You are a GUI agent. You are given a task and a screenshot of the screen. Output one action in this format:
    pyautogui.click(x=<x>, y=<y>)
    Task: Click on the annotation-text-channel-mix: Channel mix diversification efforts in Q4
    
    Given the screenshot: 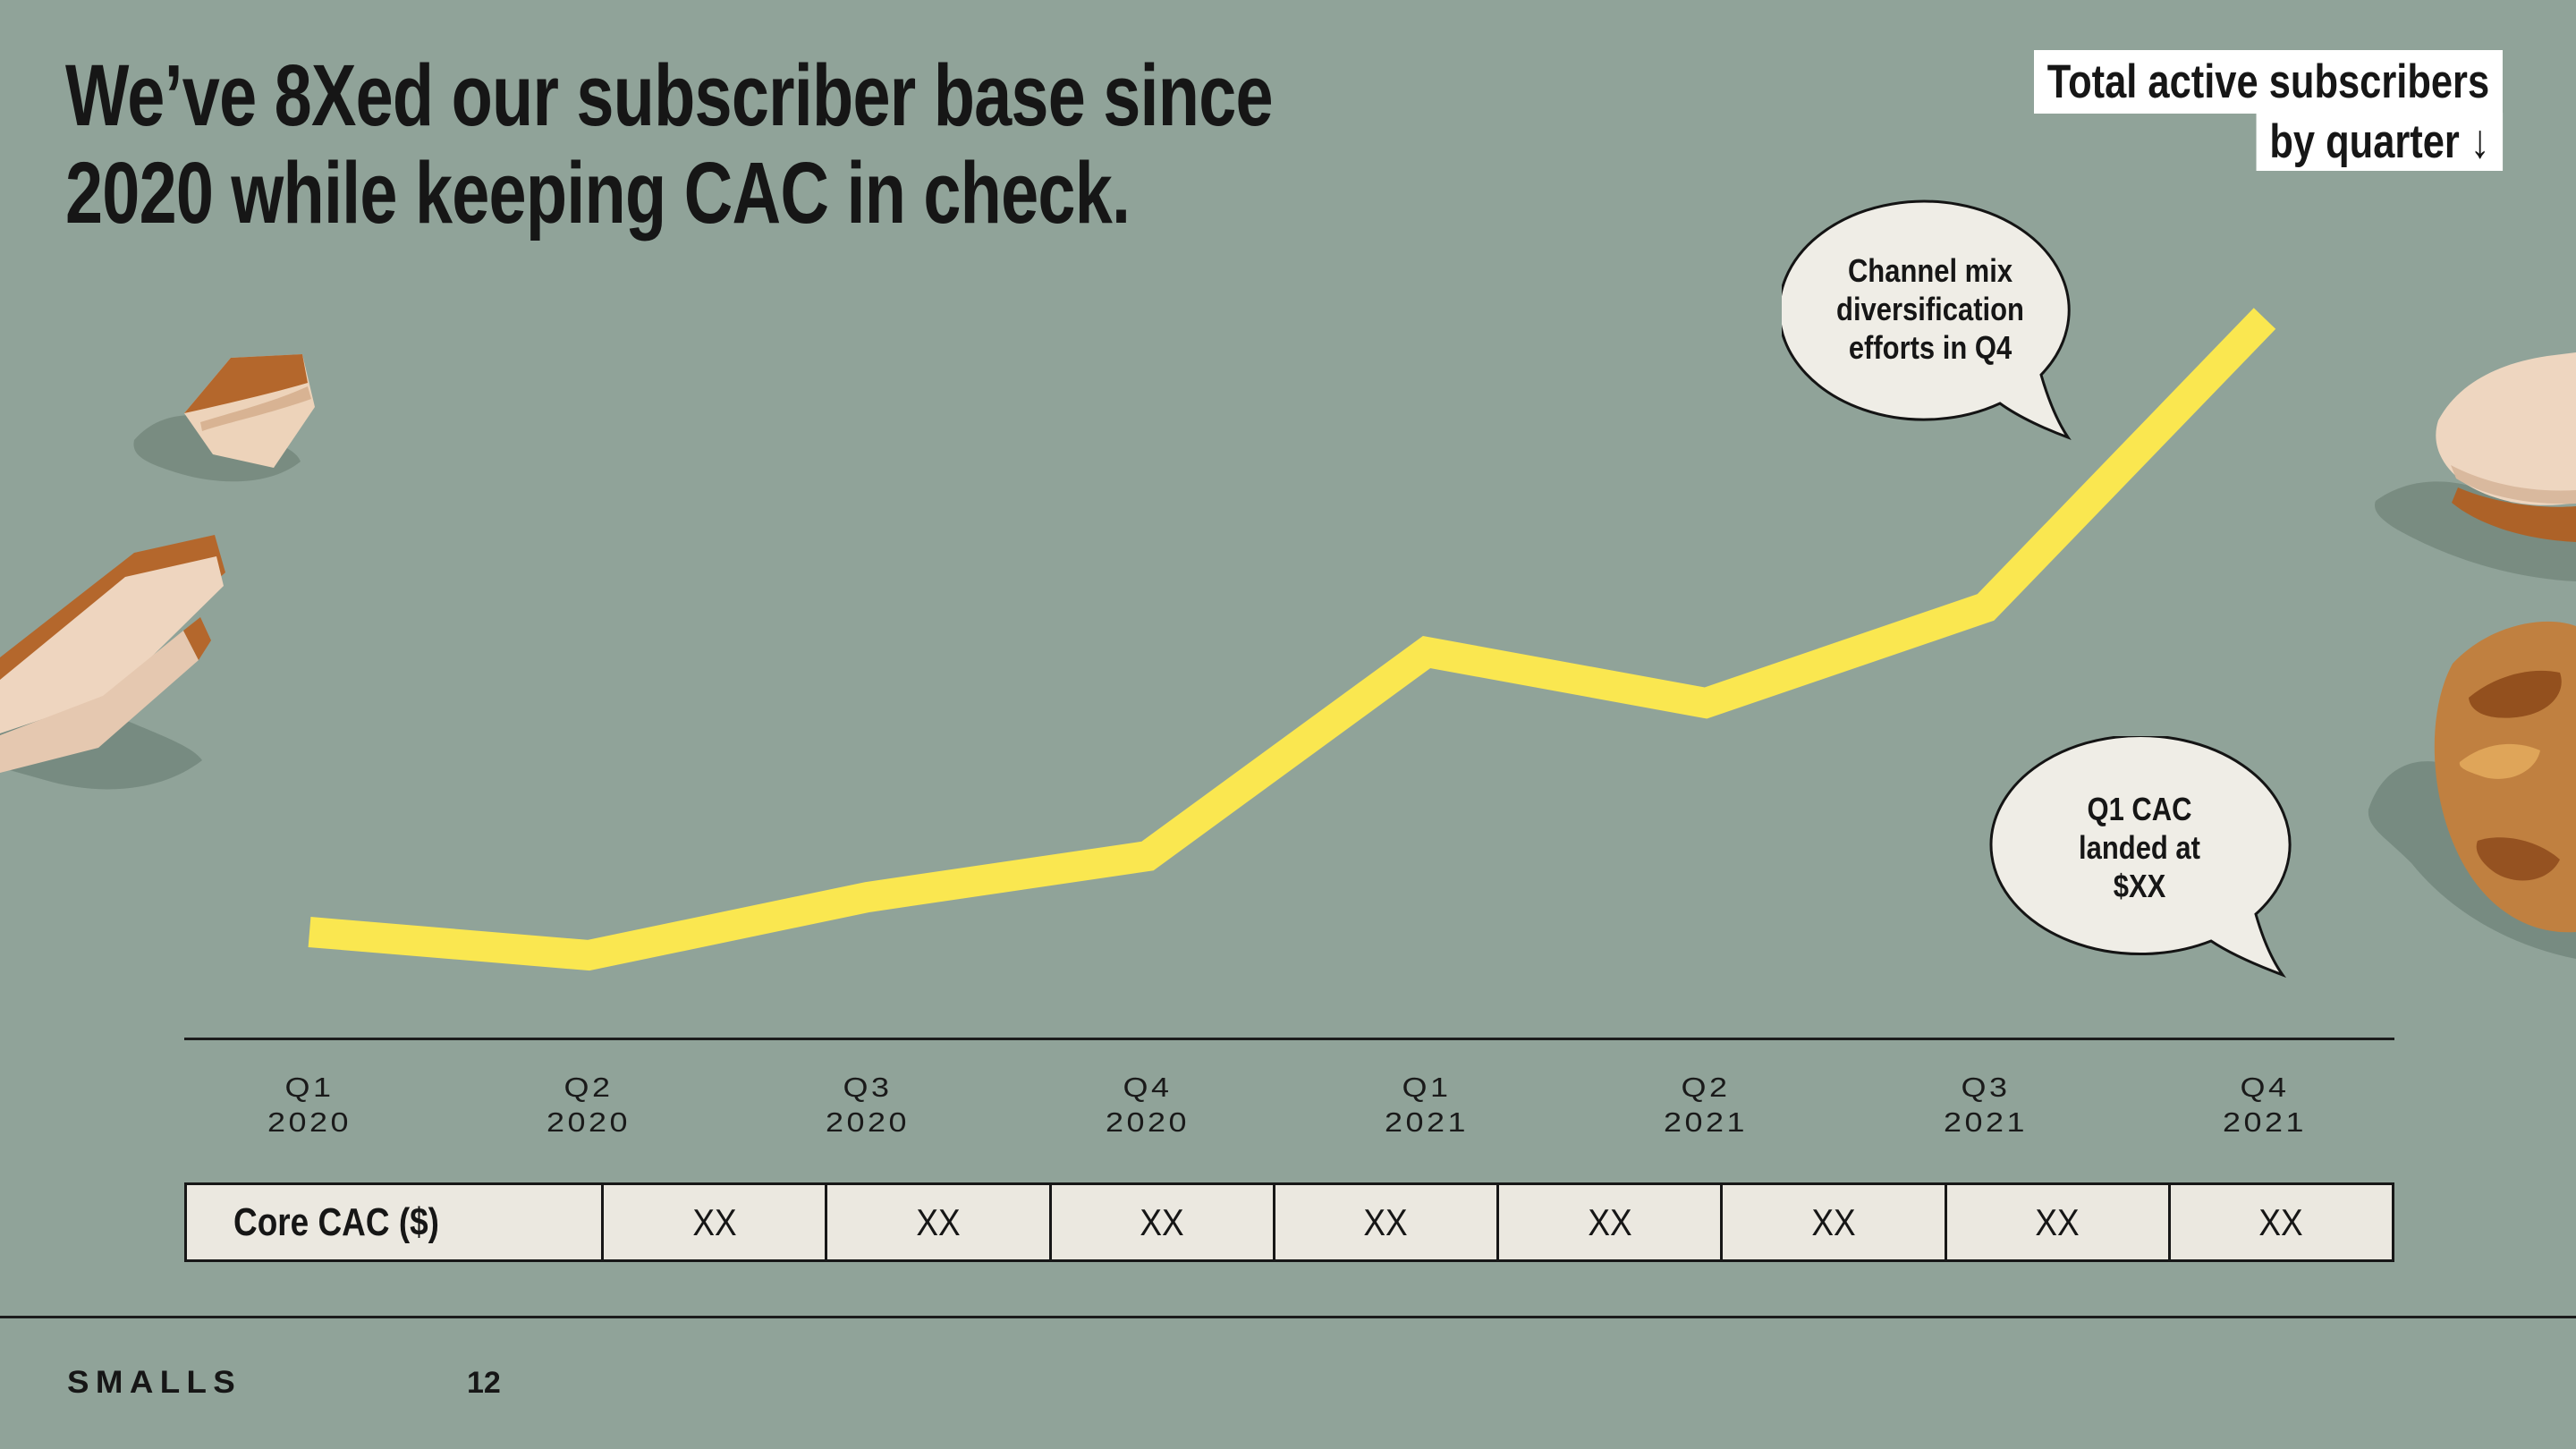 What is the action you would take?
    pyautogui.click(x=1930, y=308)
    